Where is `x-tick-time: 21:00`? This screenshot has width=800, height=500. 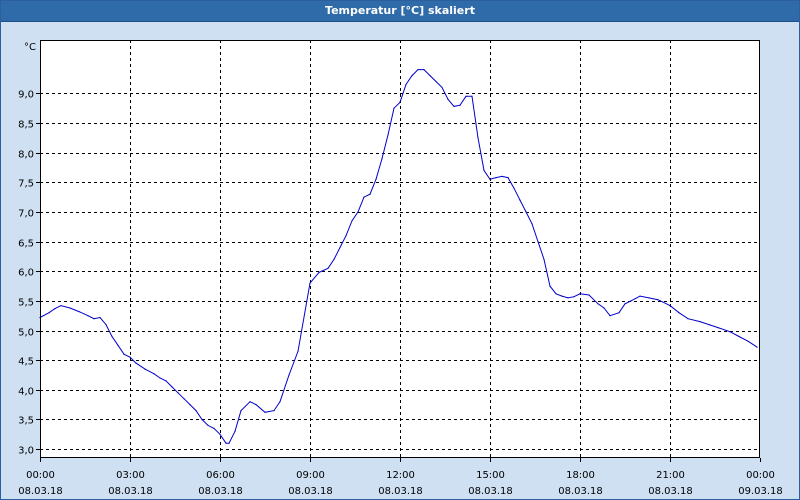
x-tick-time: 21:00 is located at coordinates (670, 475).